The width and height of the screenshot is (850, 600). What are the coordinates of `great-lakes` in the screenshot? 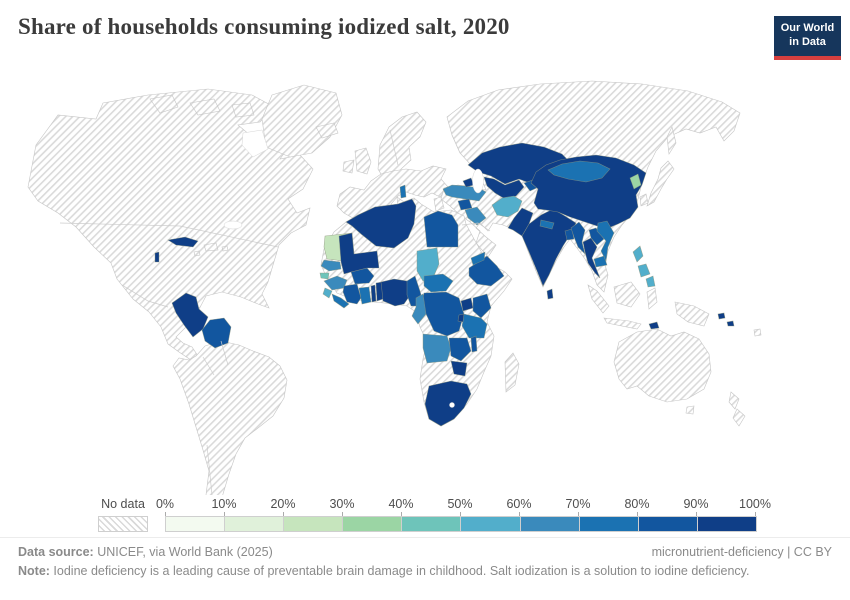 It's located at (233, 225).